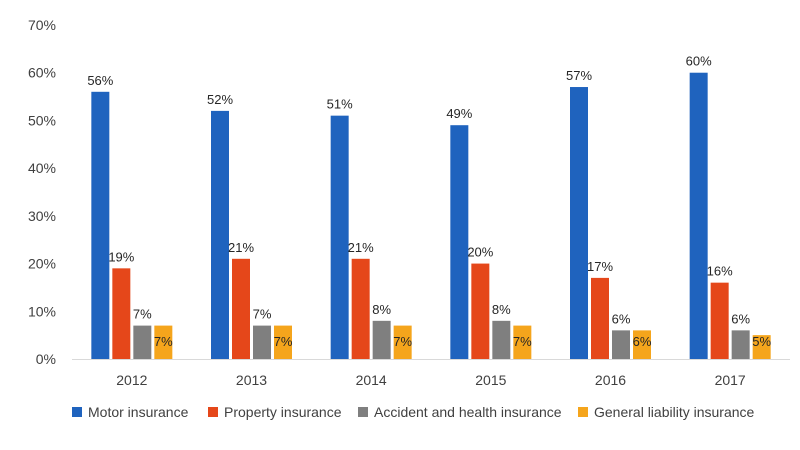 This screenshot has height=450, width=800. What do you see at coordinates (381, 339) in the screenshot?
I see `bar-accident-and-health-insurance-2014` at bounding box center [381, 339].